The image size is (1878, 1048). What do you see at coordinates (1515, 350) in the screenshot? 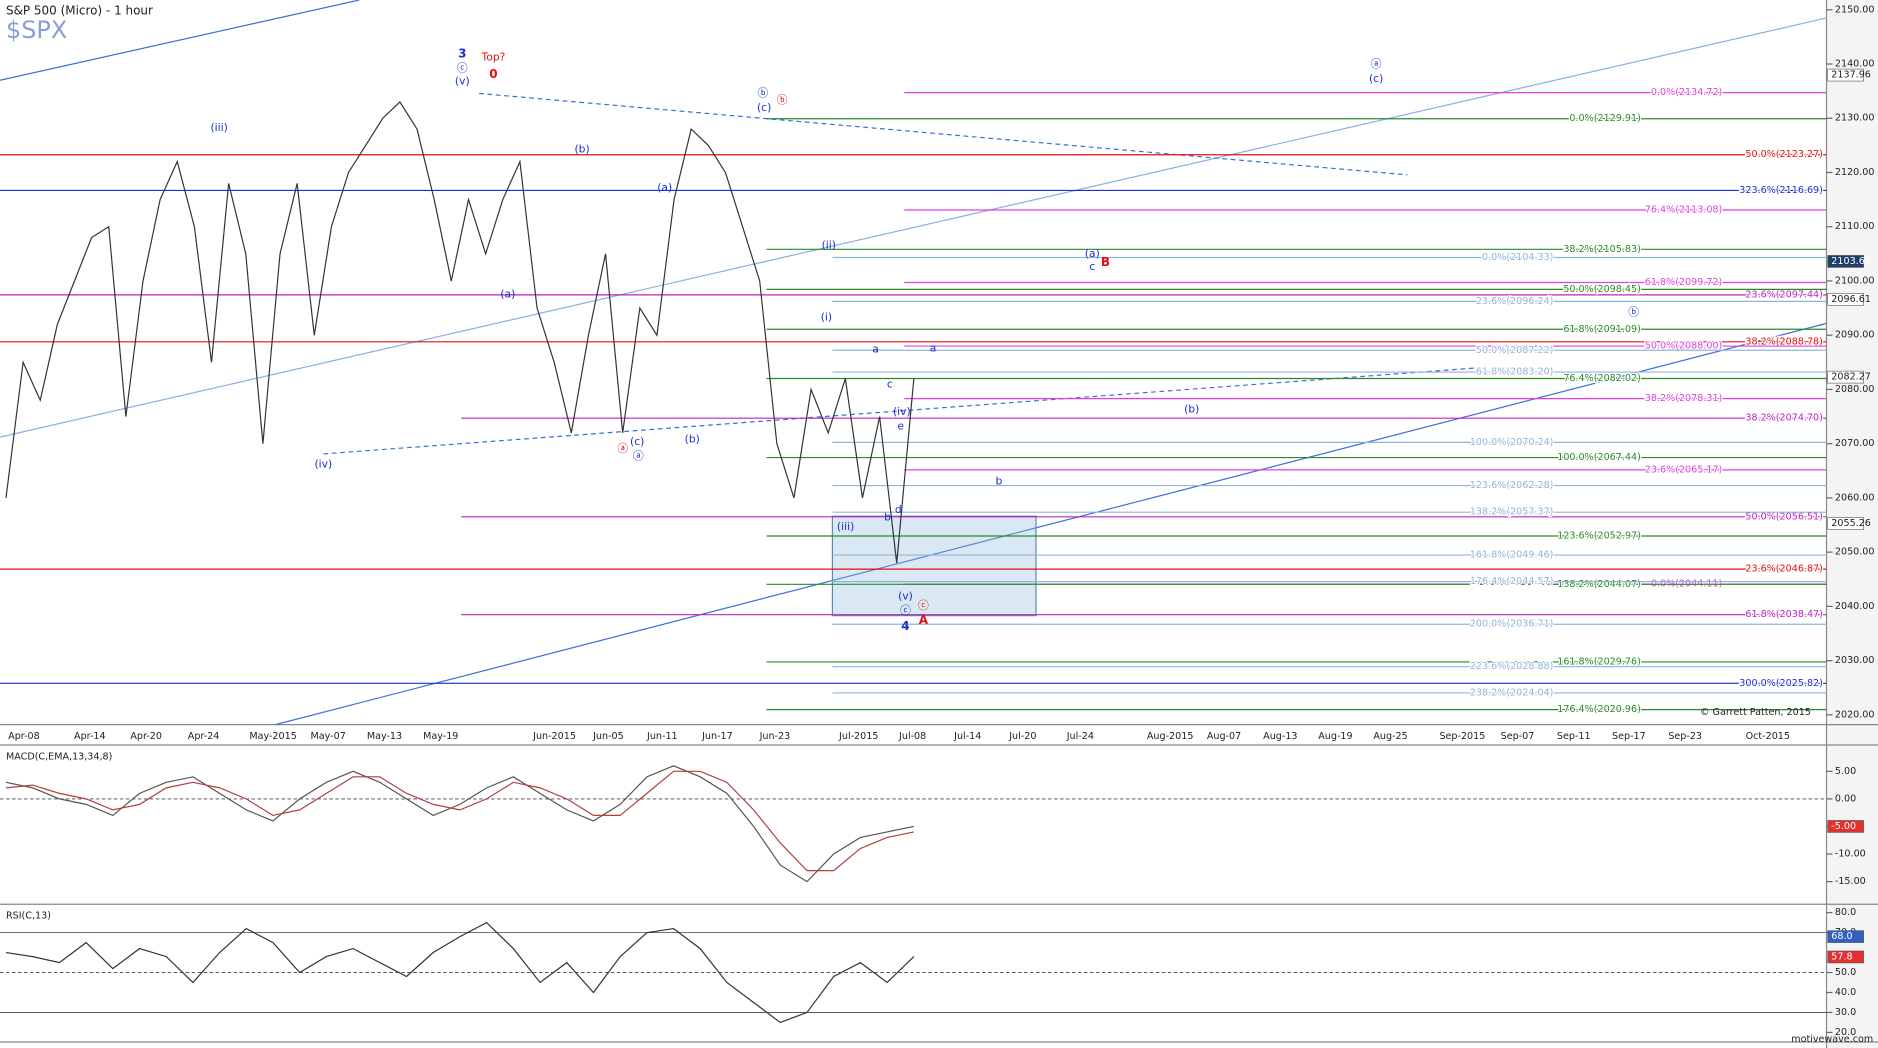
I see `fib-level-label: 50.0%(2087.22)` at bounding box center [1515, 350].